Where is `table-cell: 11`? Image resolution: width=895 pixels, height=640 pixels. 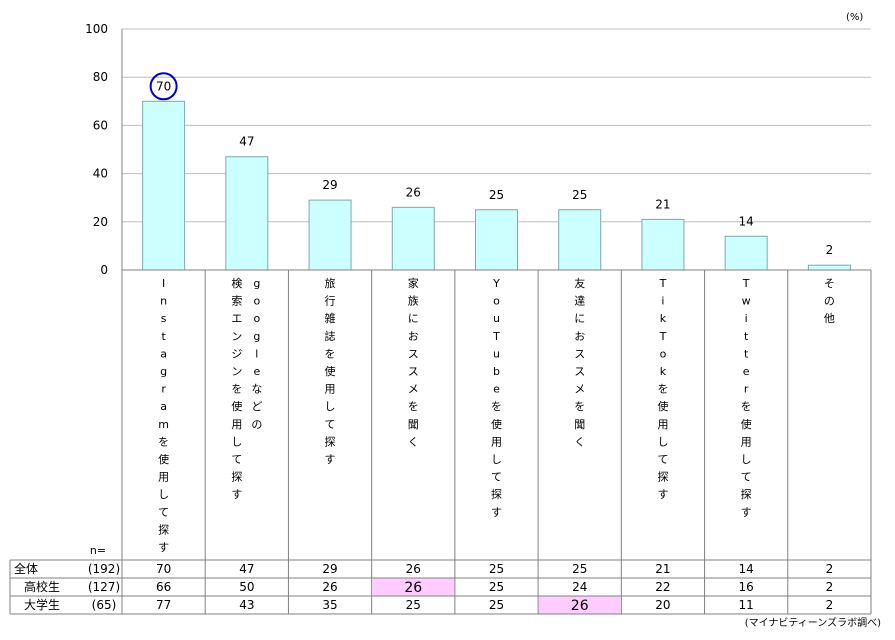 table-cell: 11 is located at coordinates (746, 605).